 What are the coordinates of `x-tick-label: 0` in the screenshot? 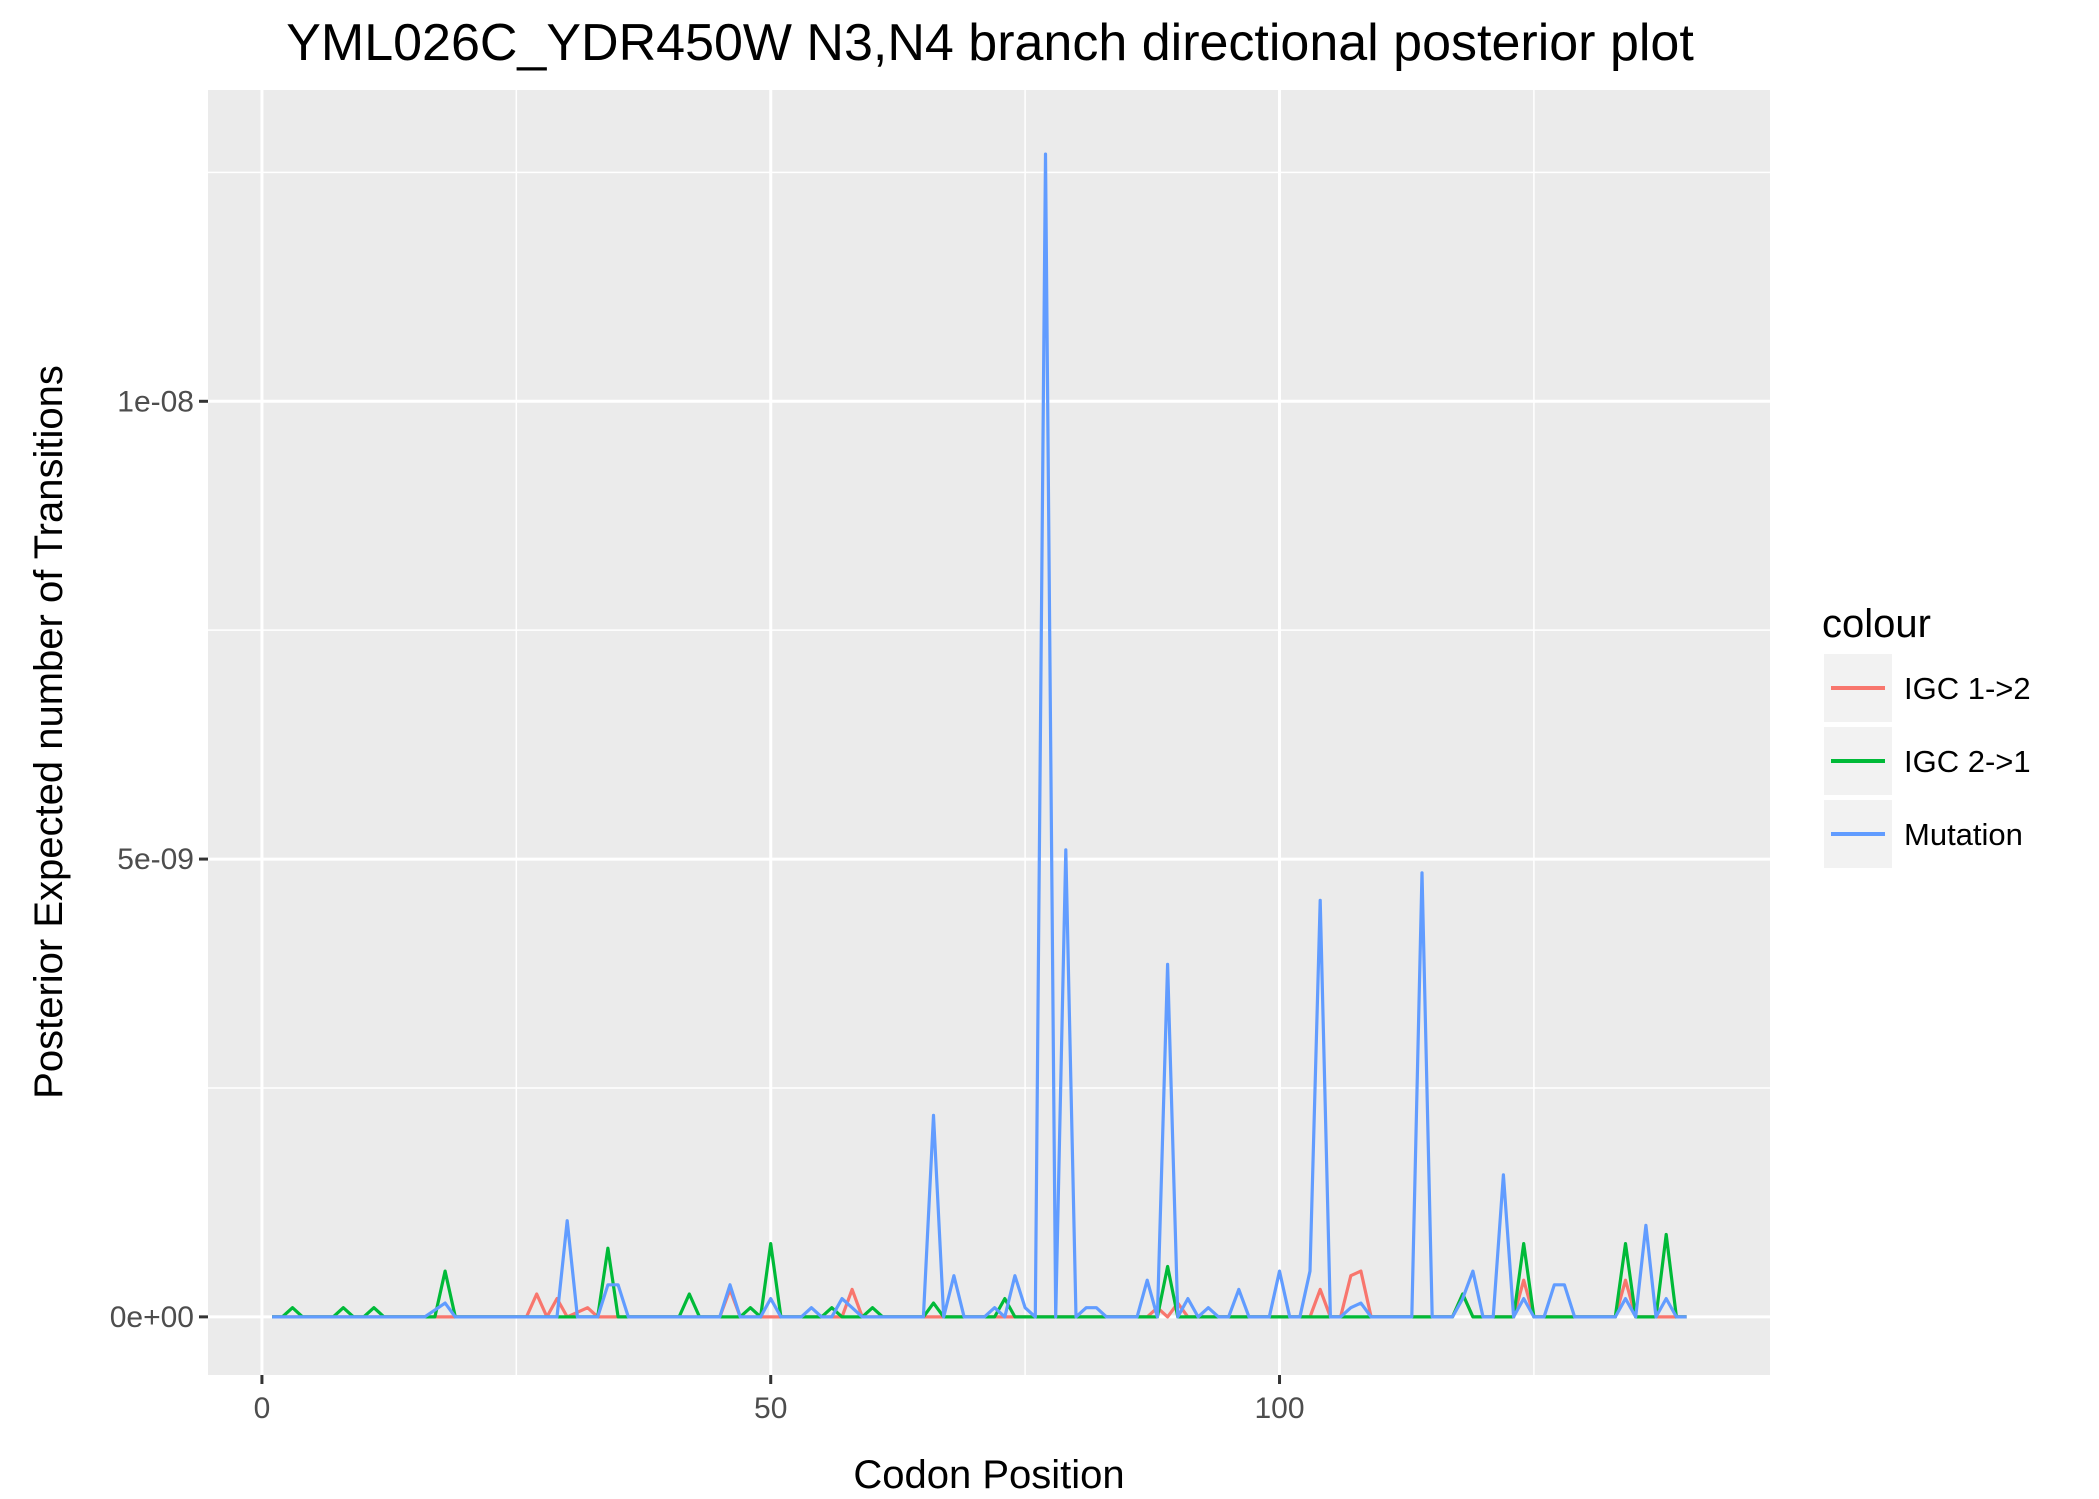 It's located at (262, 1408).